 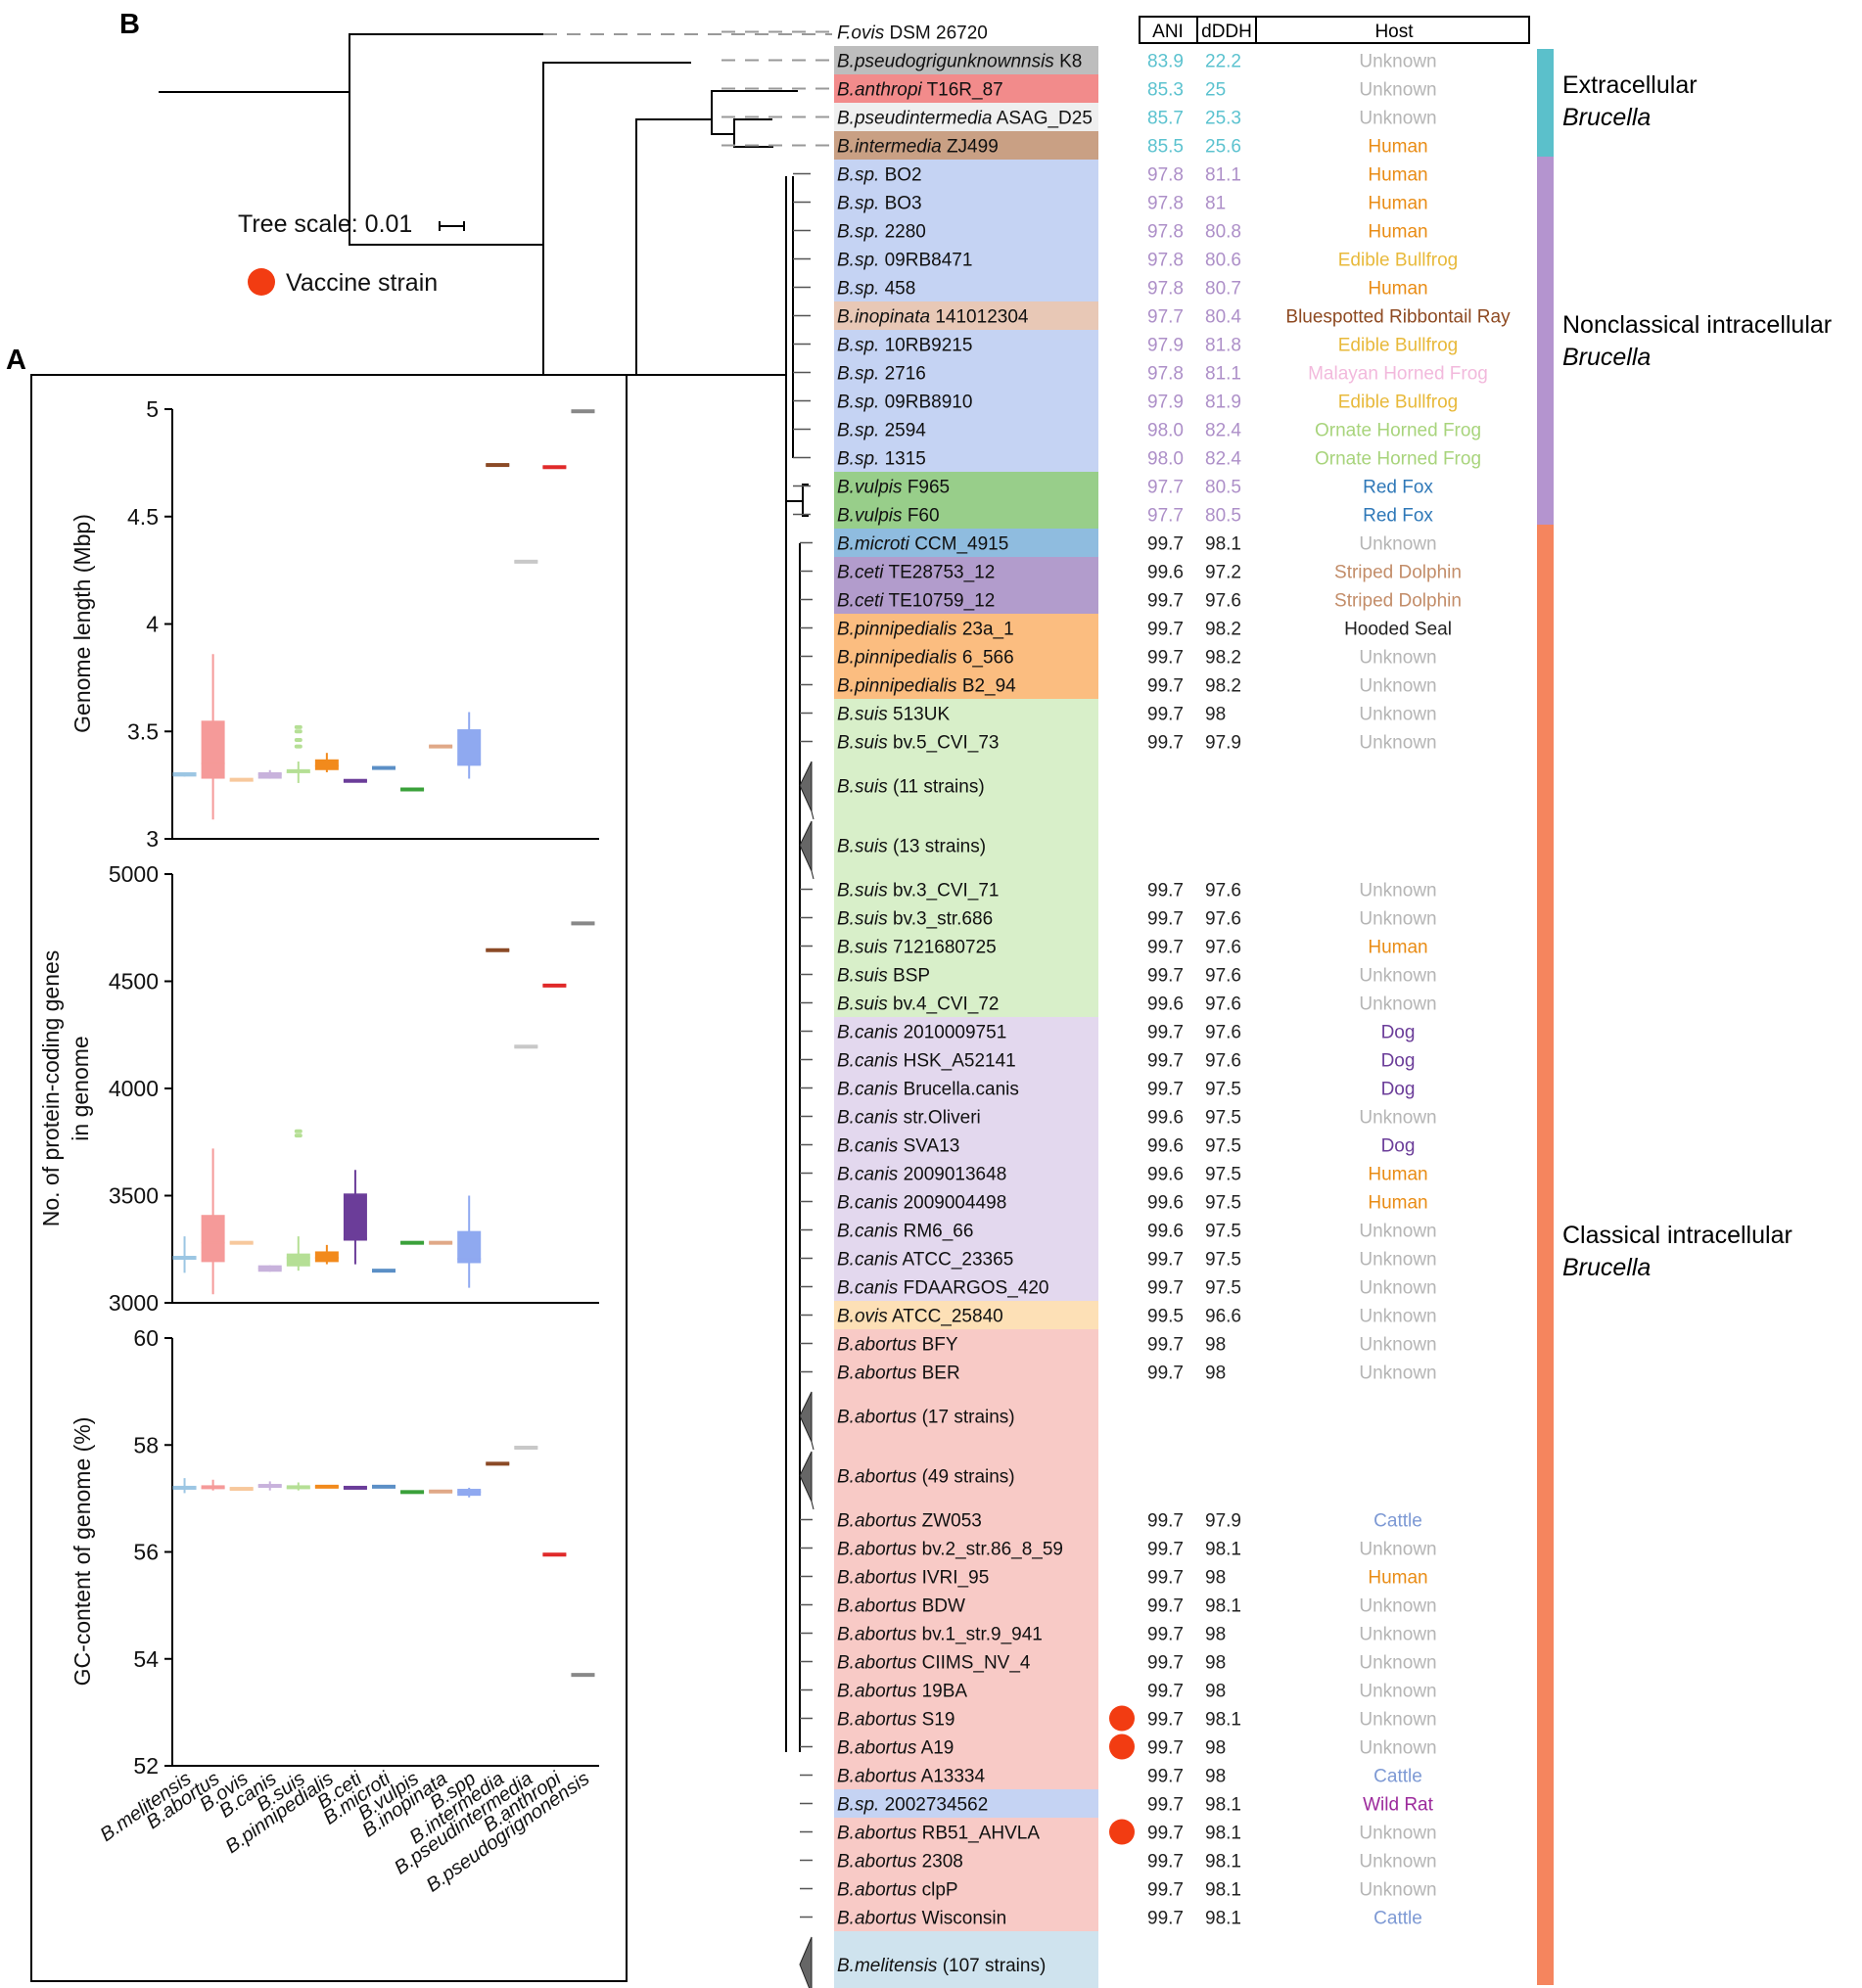 I want to click on ani-value: 85.7, so click(x=1166, y=119).